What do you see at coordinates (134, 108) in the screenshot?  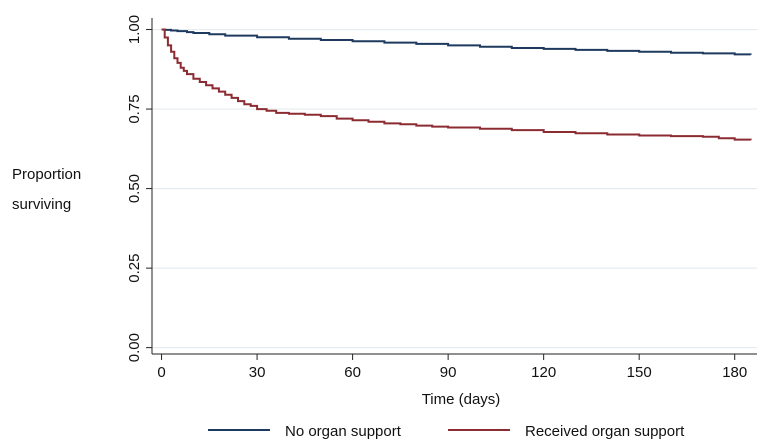 I see `y-tick-label-3: 0.75` at bounding box center [134, 108].